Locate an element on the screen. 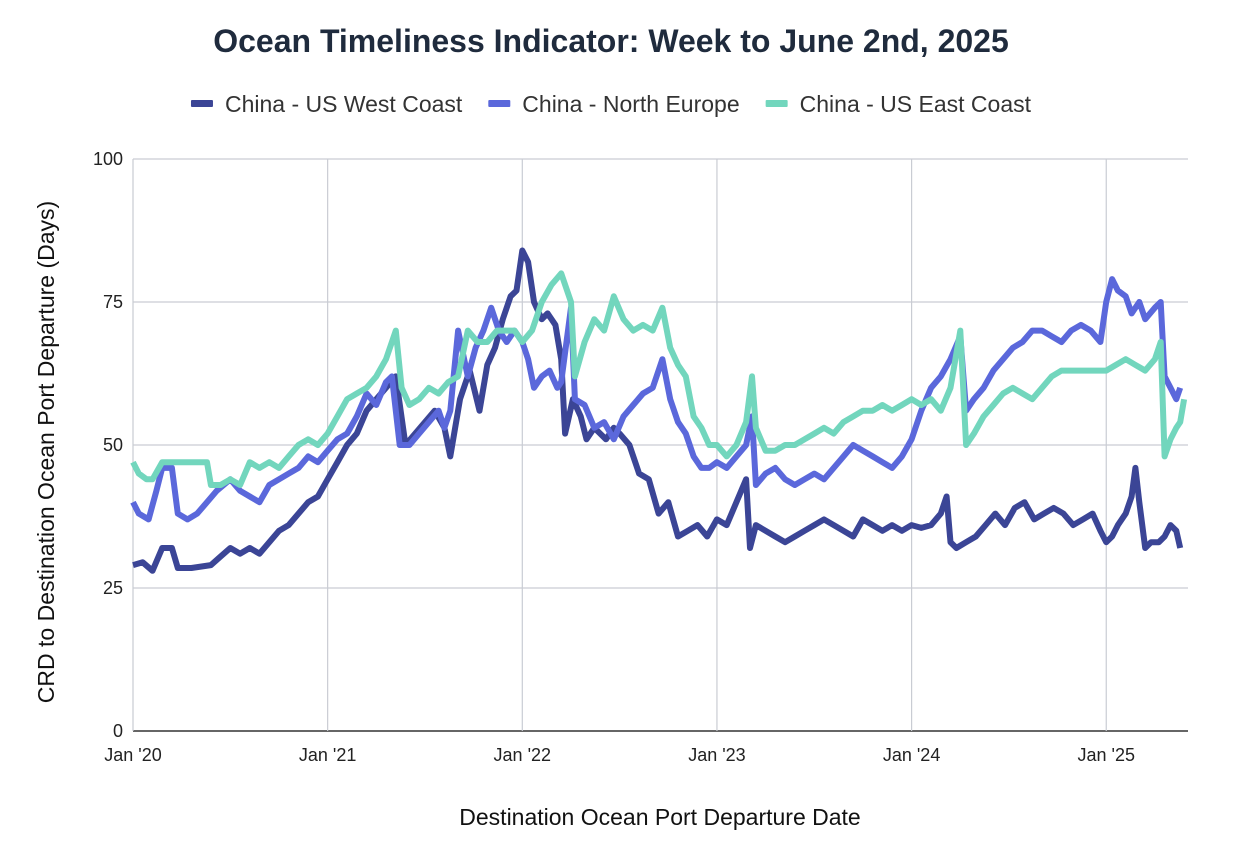 The height and width of the screenshot is (862, 1238). legend-label: China - US West Coast is located at coordinates (344, 104).